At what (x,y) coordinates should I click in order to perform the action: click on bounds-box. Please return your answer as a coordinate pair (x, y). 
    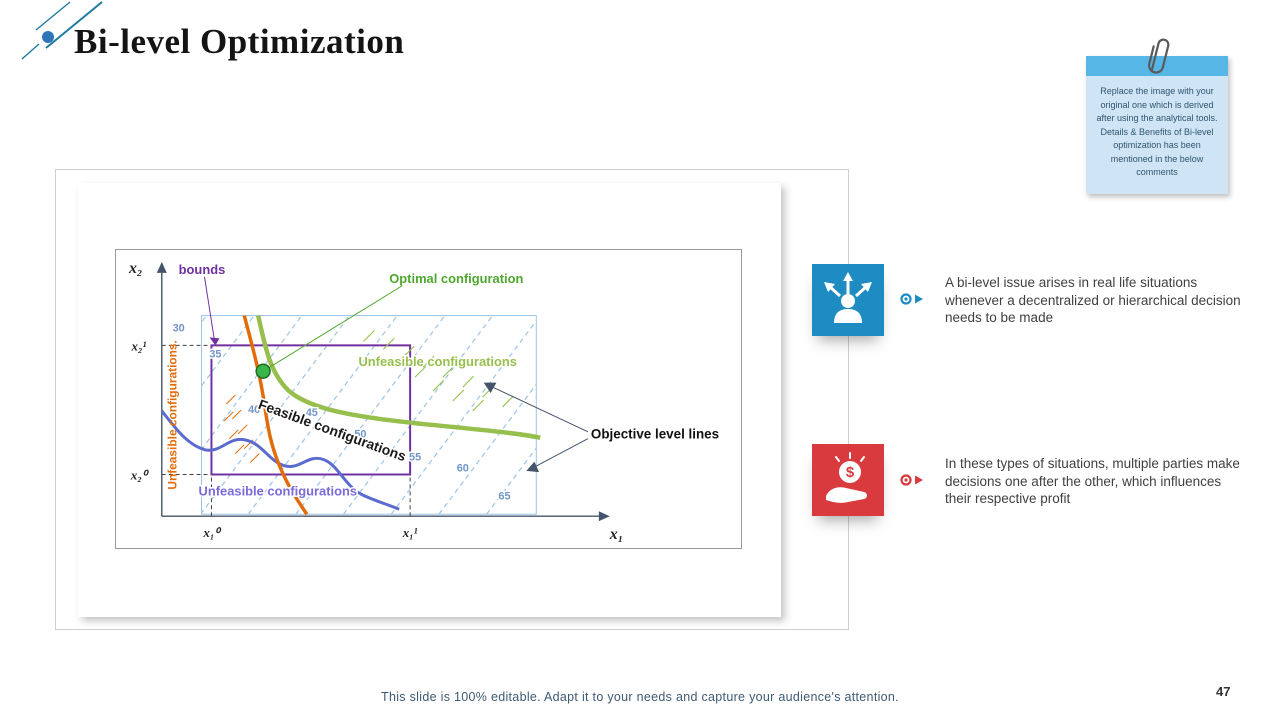
    Looking at the image, I should click on (311, 410).